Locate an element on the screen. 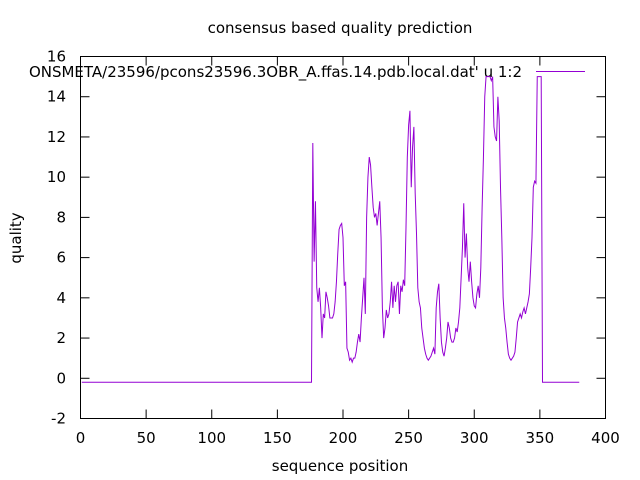 The height and width of the screenshot is (480, 640). x-tick-label: 0 is located at coordinates (81, 438).